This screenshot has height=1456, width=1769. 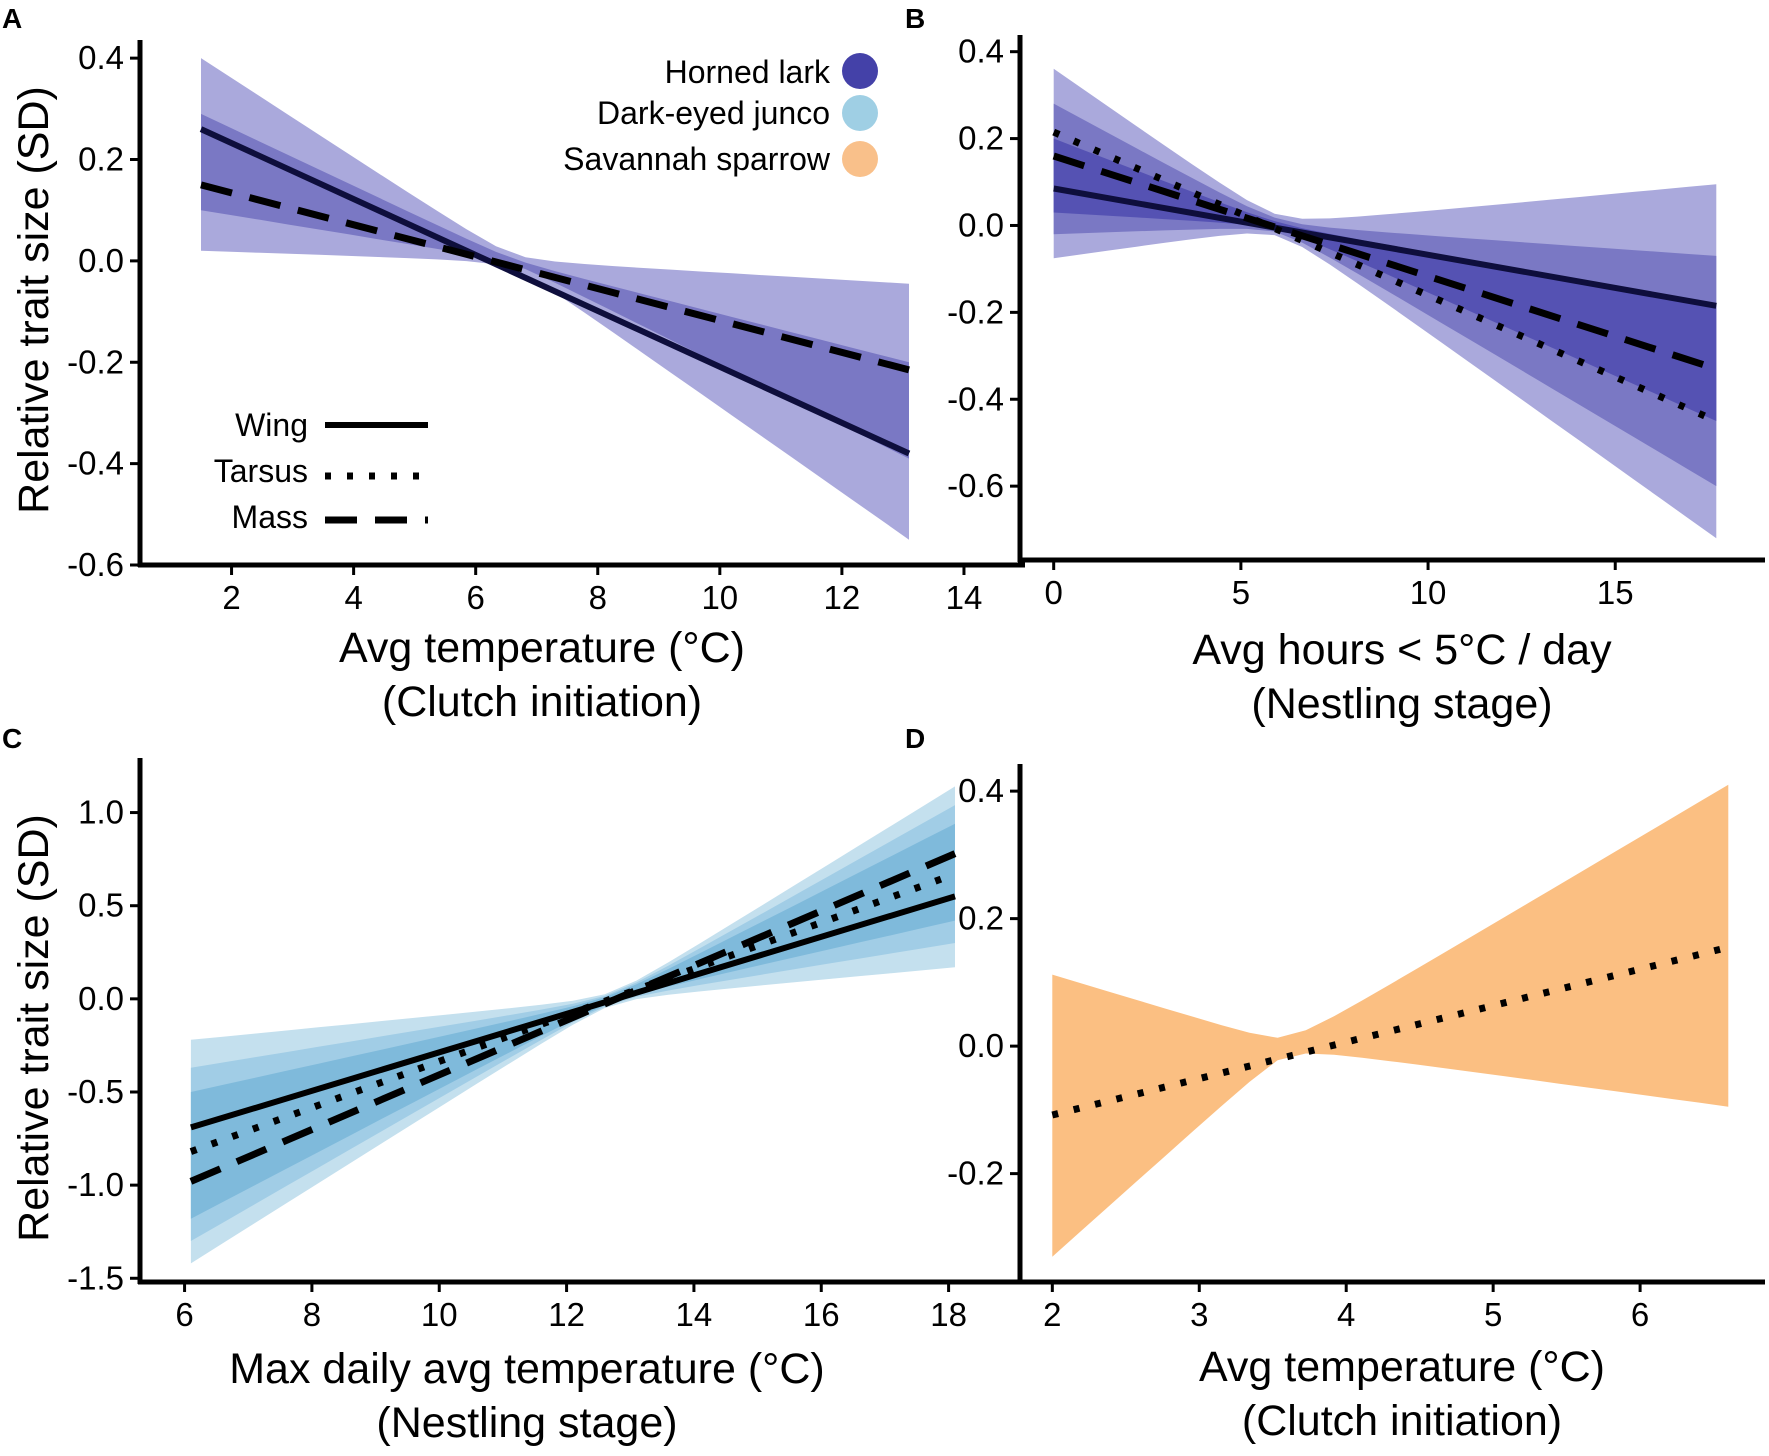 What do you see at coordinates (1428, 592) in the screenshot?
I see `panel-b-x-tick-label: 10` at bounding box center [1428, 592].